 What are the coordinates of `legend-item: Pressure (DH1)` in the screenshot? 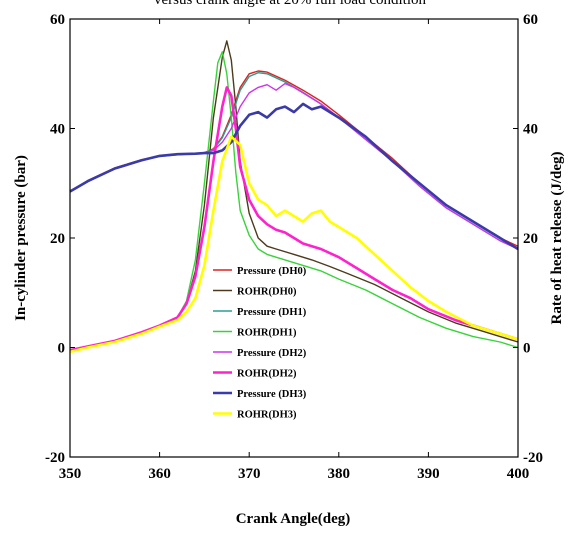 It's located at (260, 312).